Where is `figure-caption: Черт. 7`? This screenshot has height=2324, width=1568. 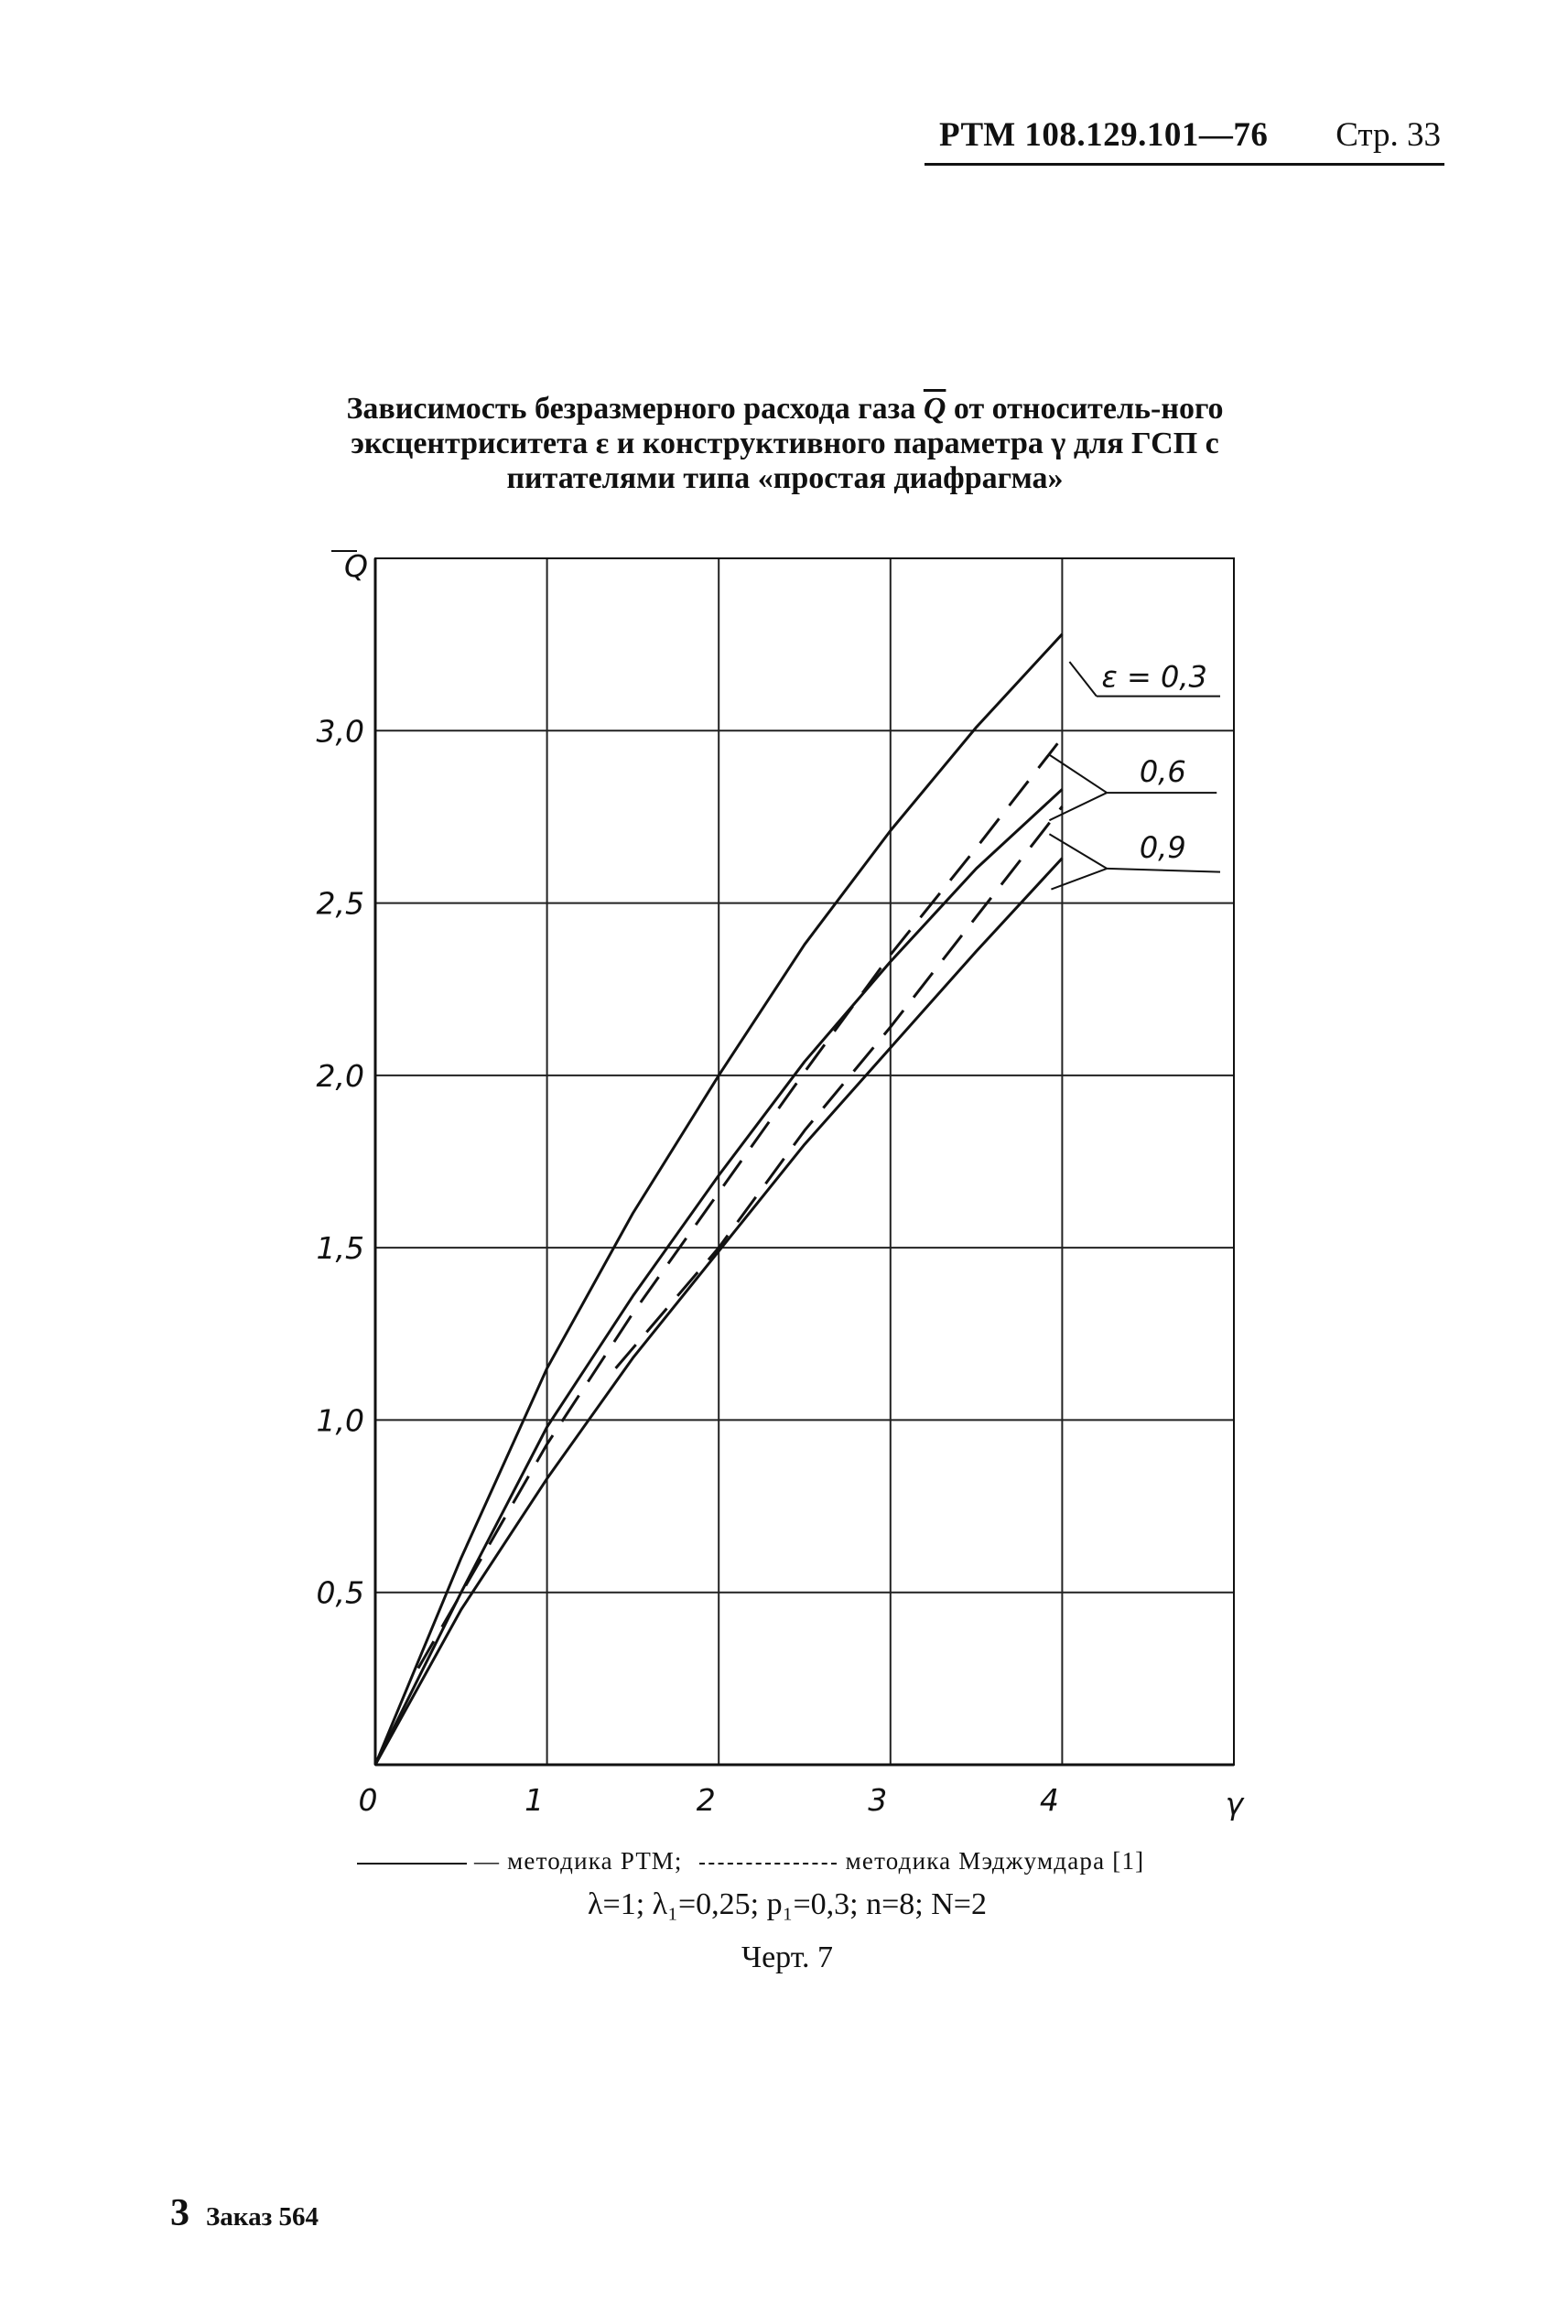
figure-caption: Черт. 7 is located at coordinates (788, 1957).